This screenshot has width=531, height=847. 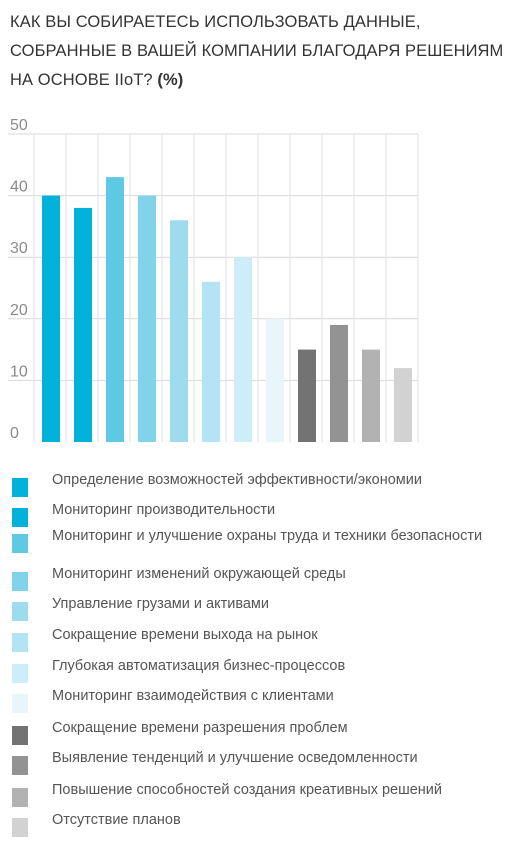 I want to click on legend-item: Сокращение времени выхода на рынок, so click(x=269, y=642).